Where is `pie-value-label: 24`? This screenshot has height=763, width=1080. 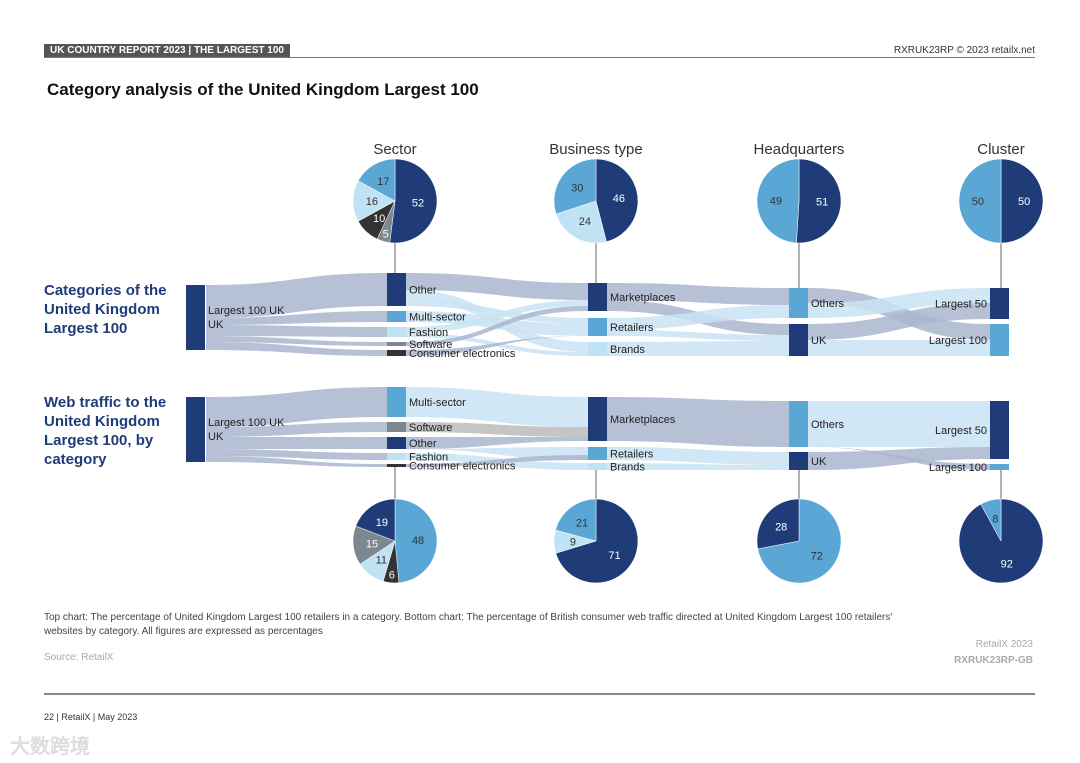
pie-value-label: 24 is located at coordinates (585, 222).